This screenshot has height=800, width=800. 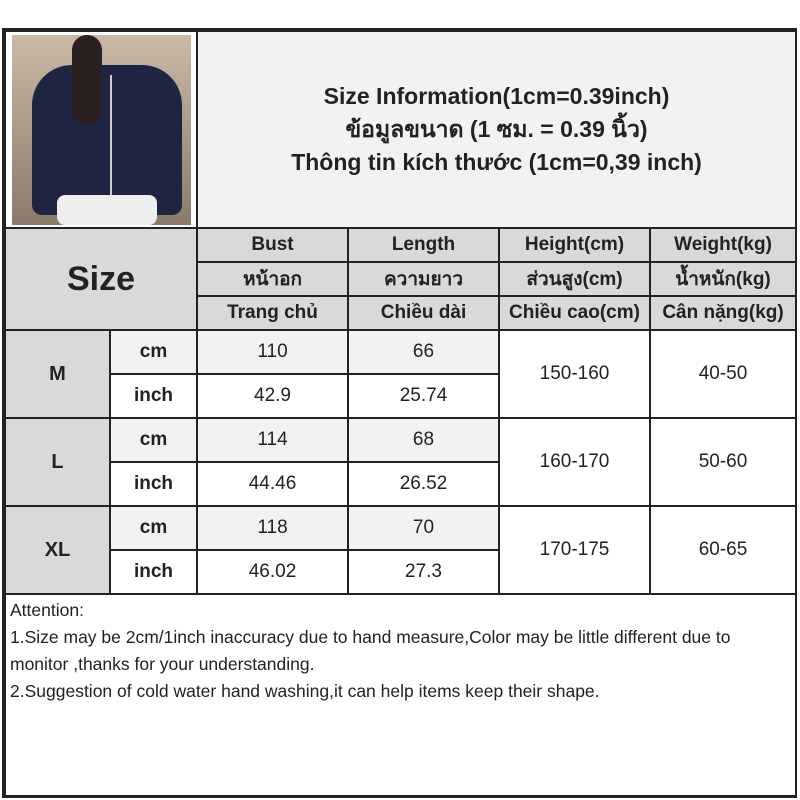 I want to click on col-weight-en: Weight(kg), so click(x=723, y=245).